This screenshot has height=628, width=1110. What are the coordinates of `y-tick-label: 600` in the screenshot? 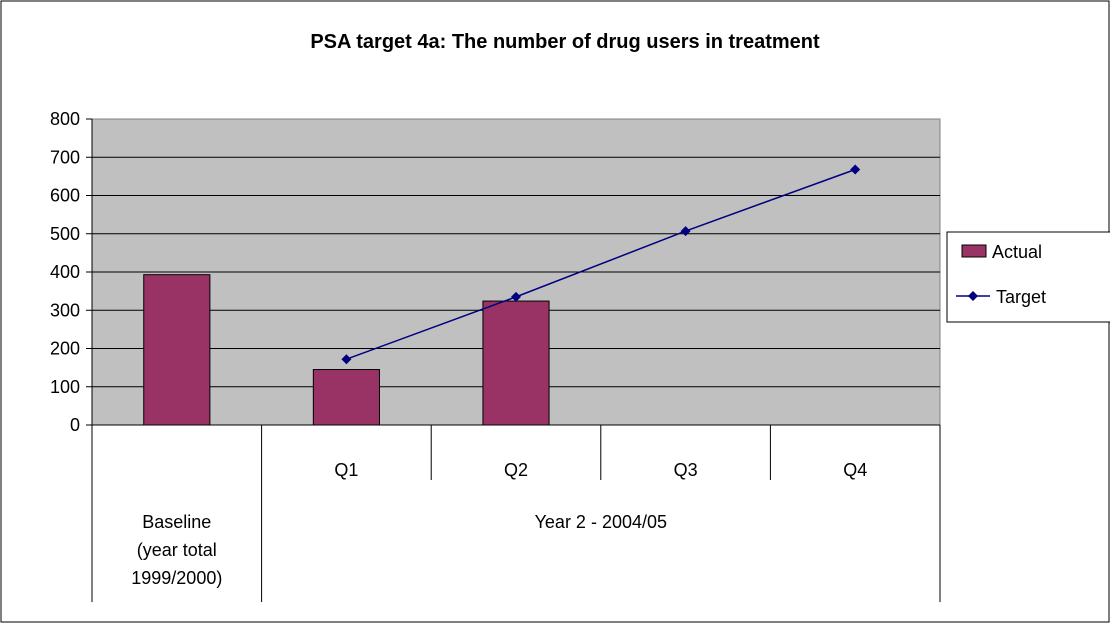 It's located at (65, 196).